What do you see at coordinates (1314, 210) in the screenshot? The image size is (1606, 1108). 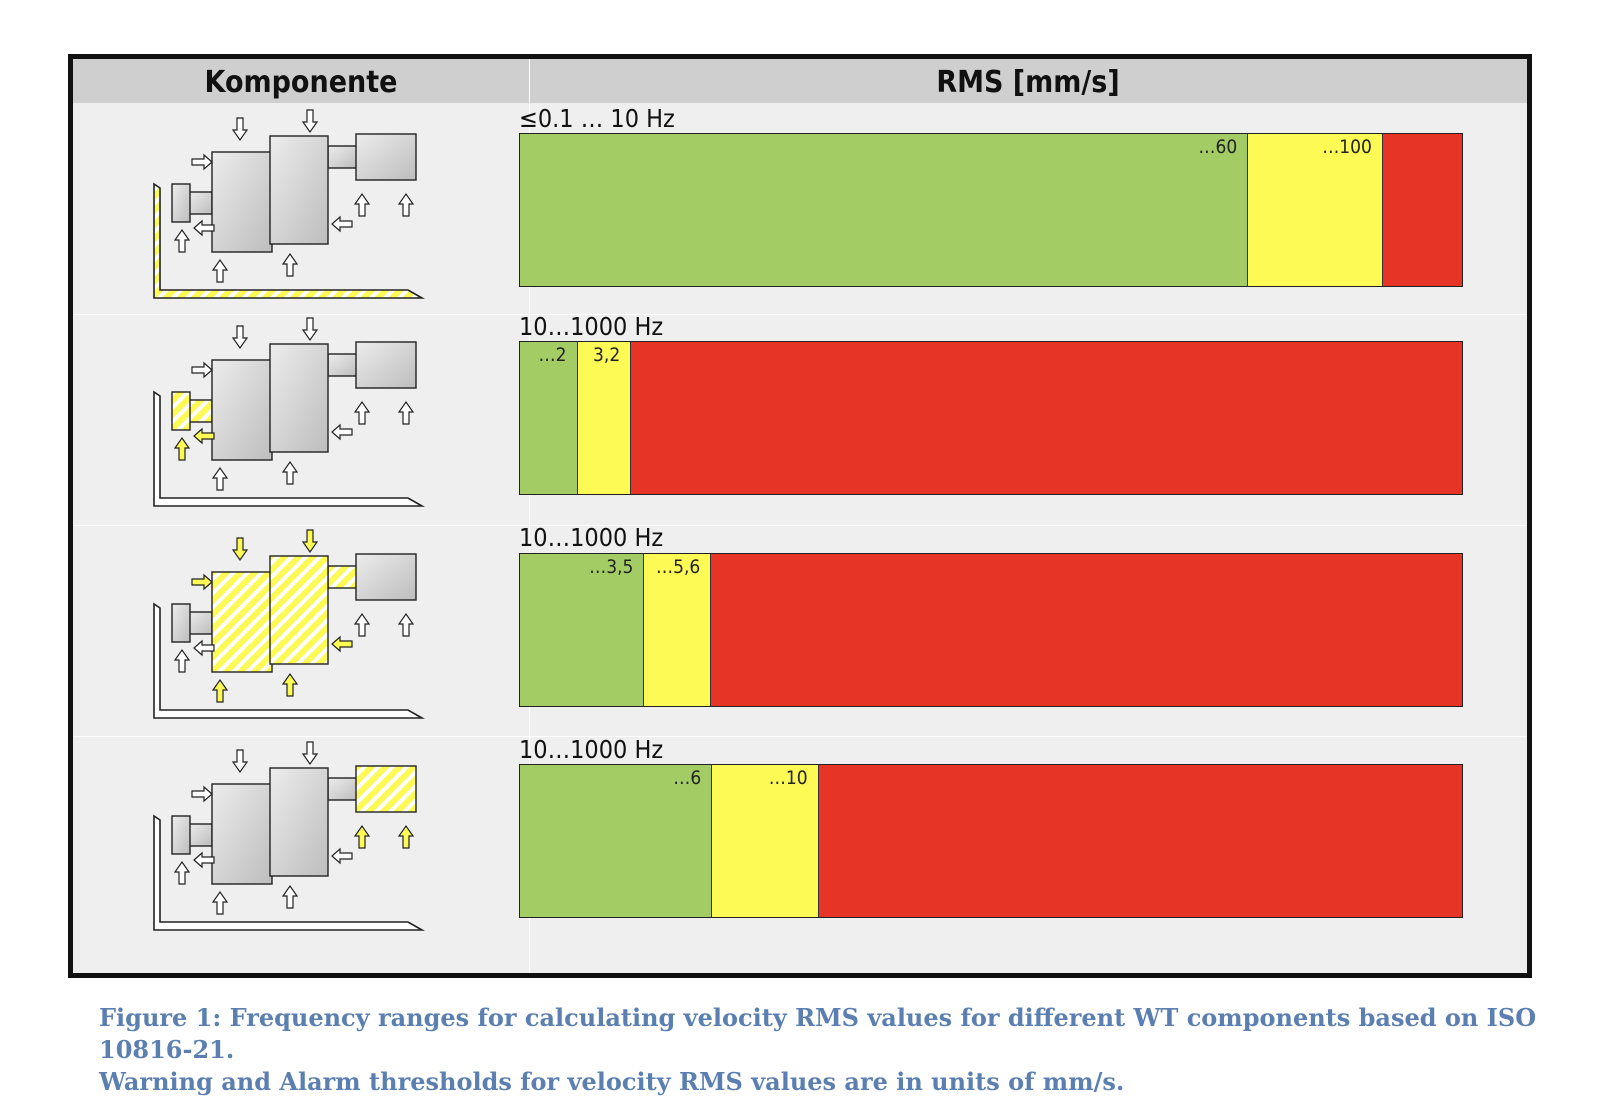 I see `warning-zone: …100` at bounding box center [1314, 210].